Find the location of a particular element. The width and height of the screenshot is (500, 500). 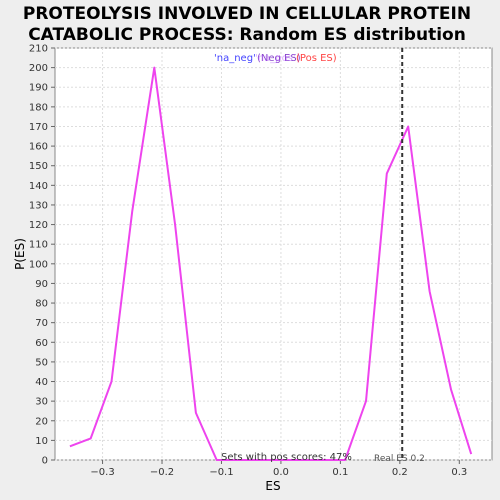

y-tick-label: 160 is located at coordinates (38, 147).